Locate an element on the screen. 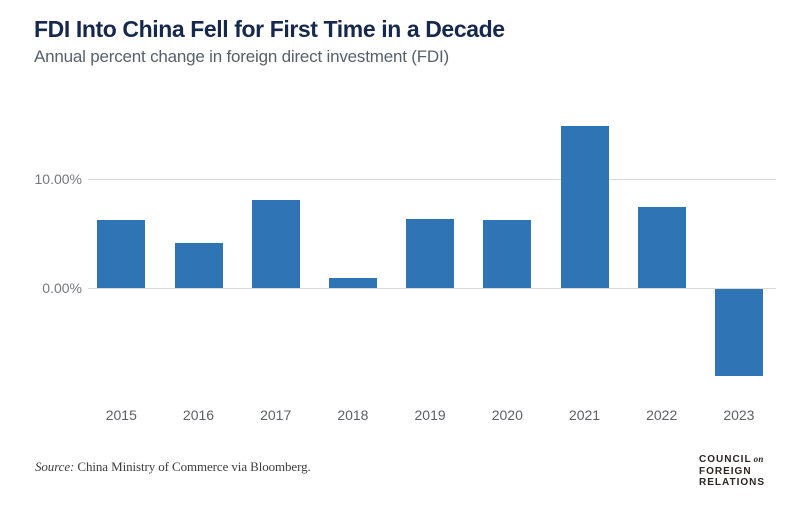 Image resolution: width=800 pixels, height=507 pixels. bar-2020 is located at coordinates (507, 254).